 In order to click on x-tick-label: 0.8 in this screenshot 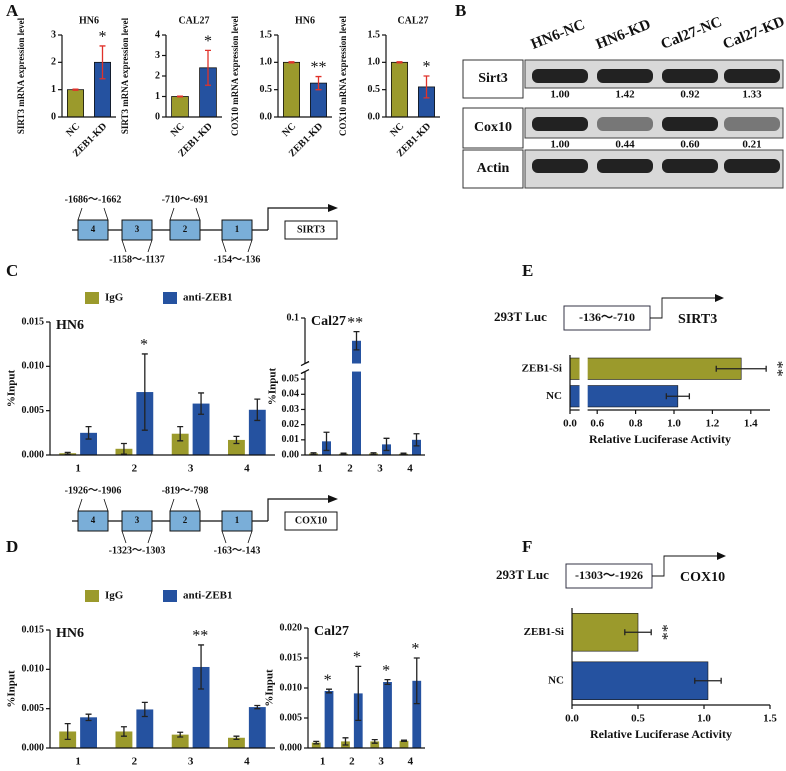, I will do `click(636, 424)`.